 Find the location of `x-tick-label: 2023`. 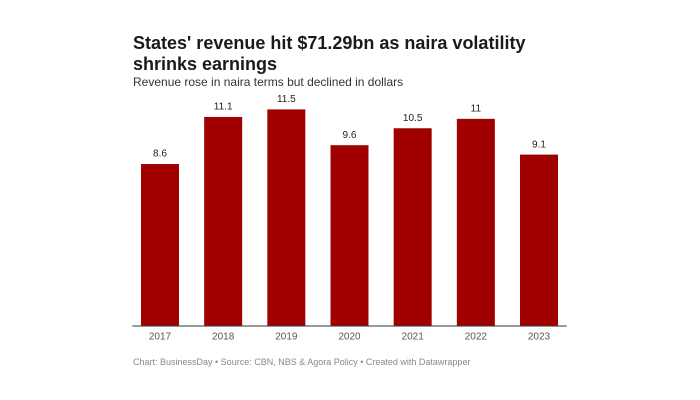

x-tick-label: 2023 is located at coordinates (539, 337).